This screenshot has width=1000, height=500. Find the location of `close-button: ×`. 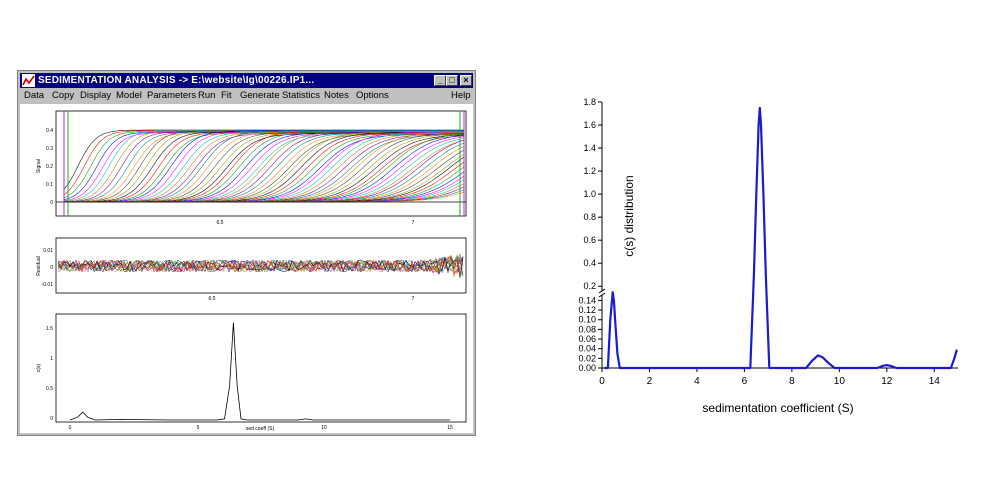

close-button: × is located at coordinates (466, 80).